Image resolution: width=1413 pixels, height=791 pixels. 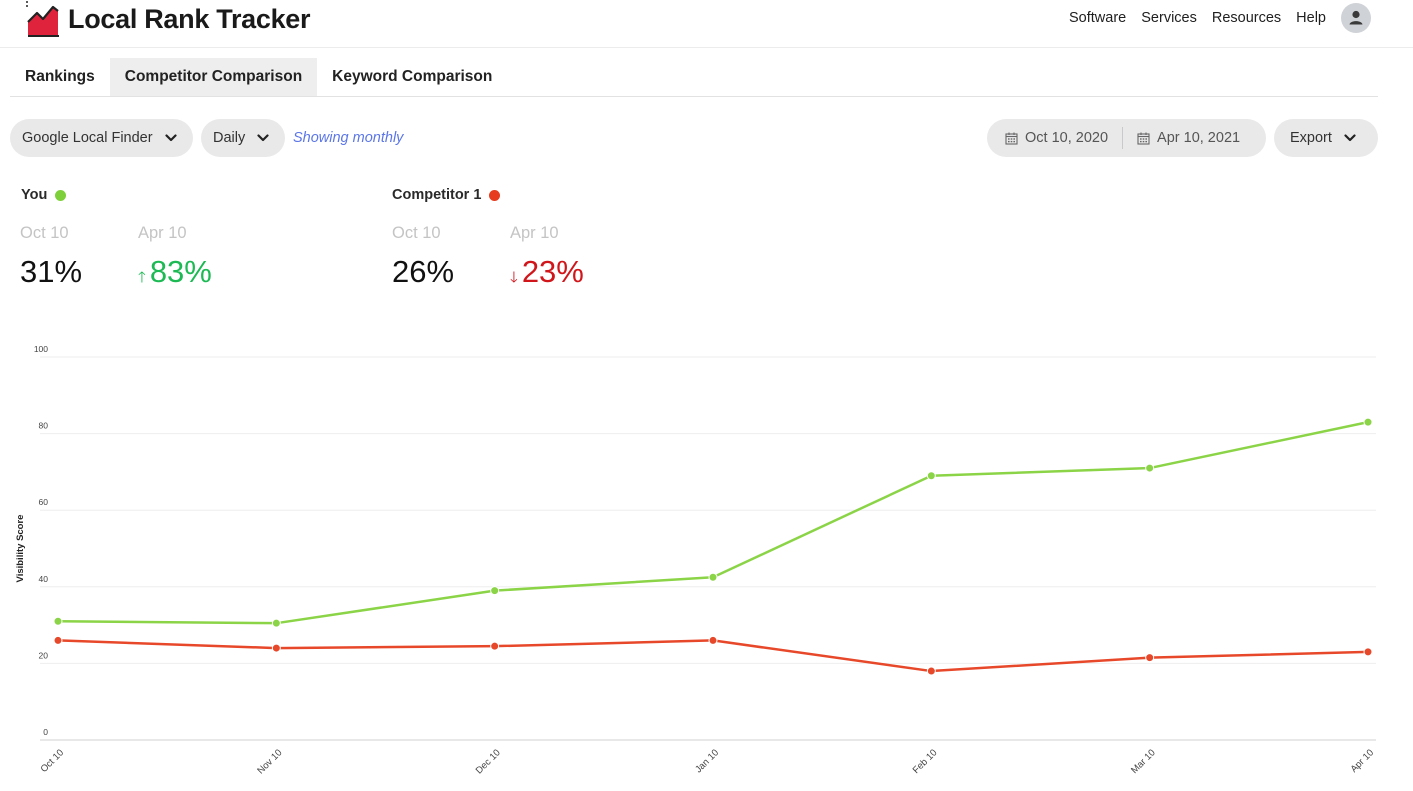 I want to click on user-avatar, so click(x=1356, y=18).